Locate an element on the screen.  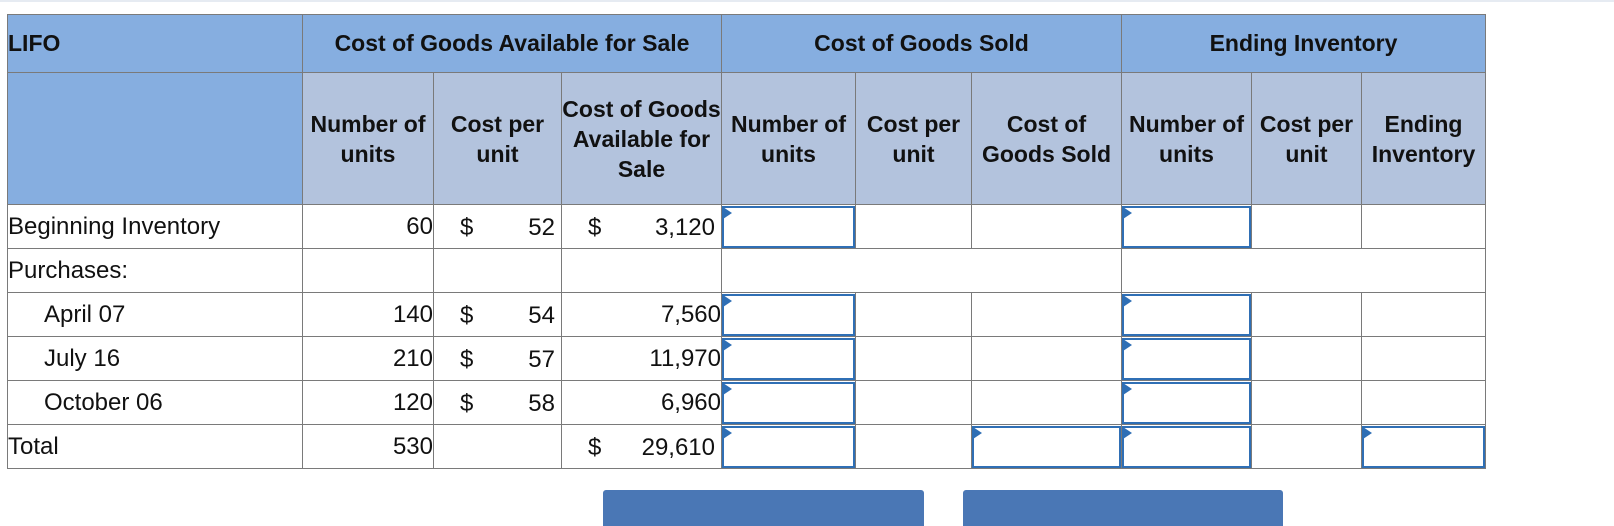
total-cell is located at coordinates (641, 270).